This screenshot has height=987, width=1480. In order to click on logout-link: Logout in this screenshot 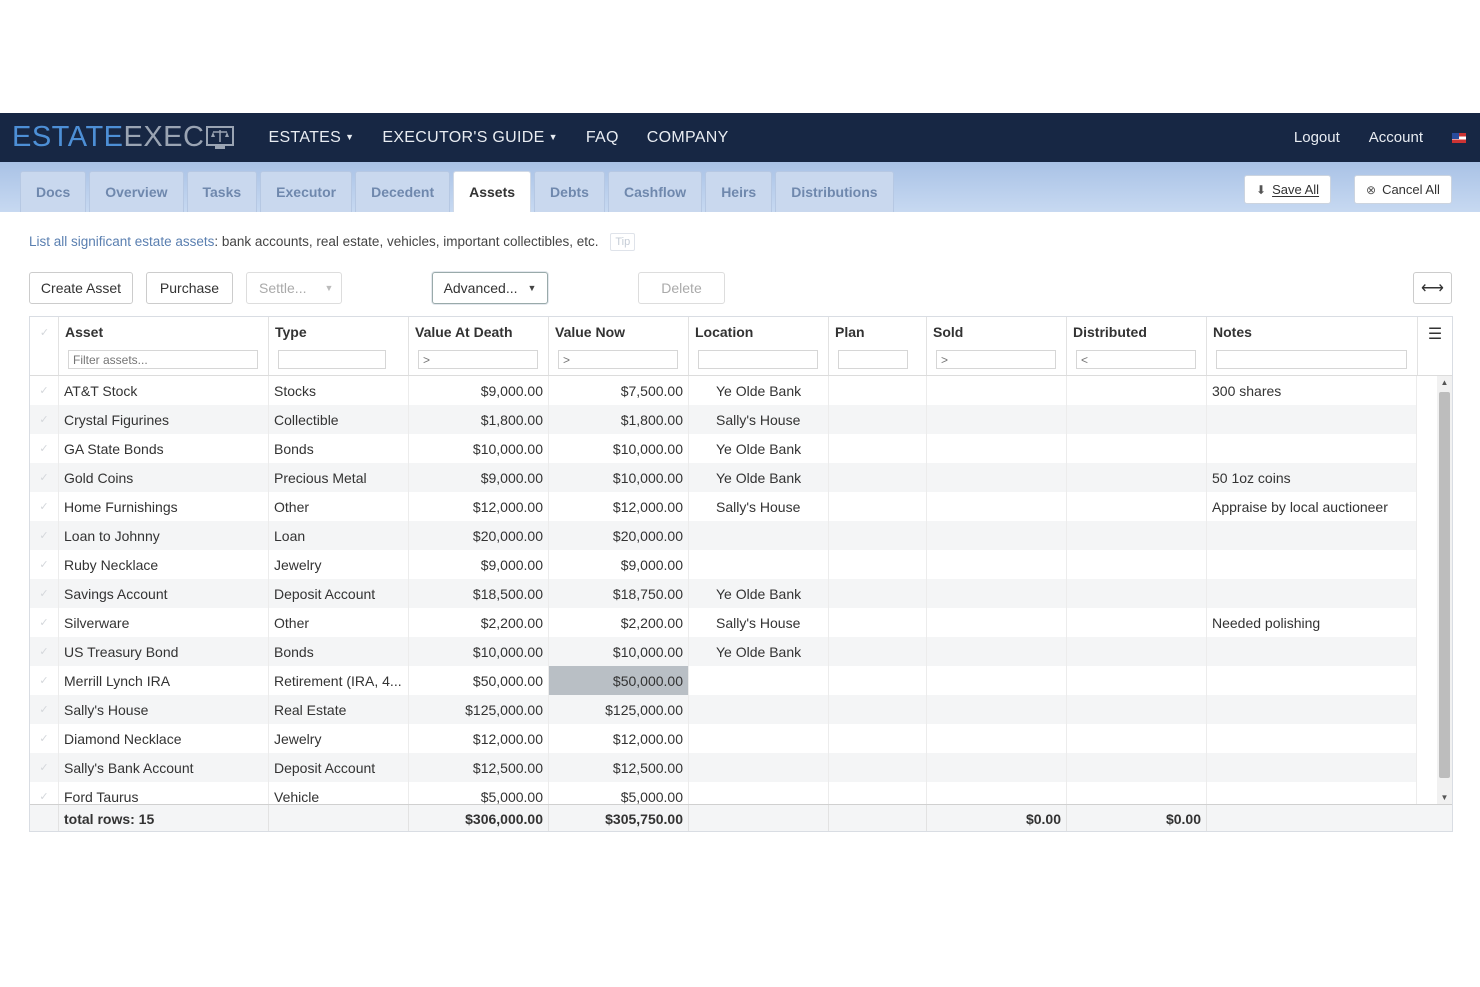, I will do `click(1316, 137)`.